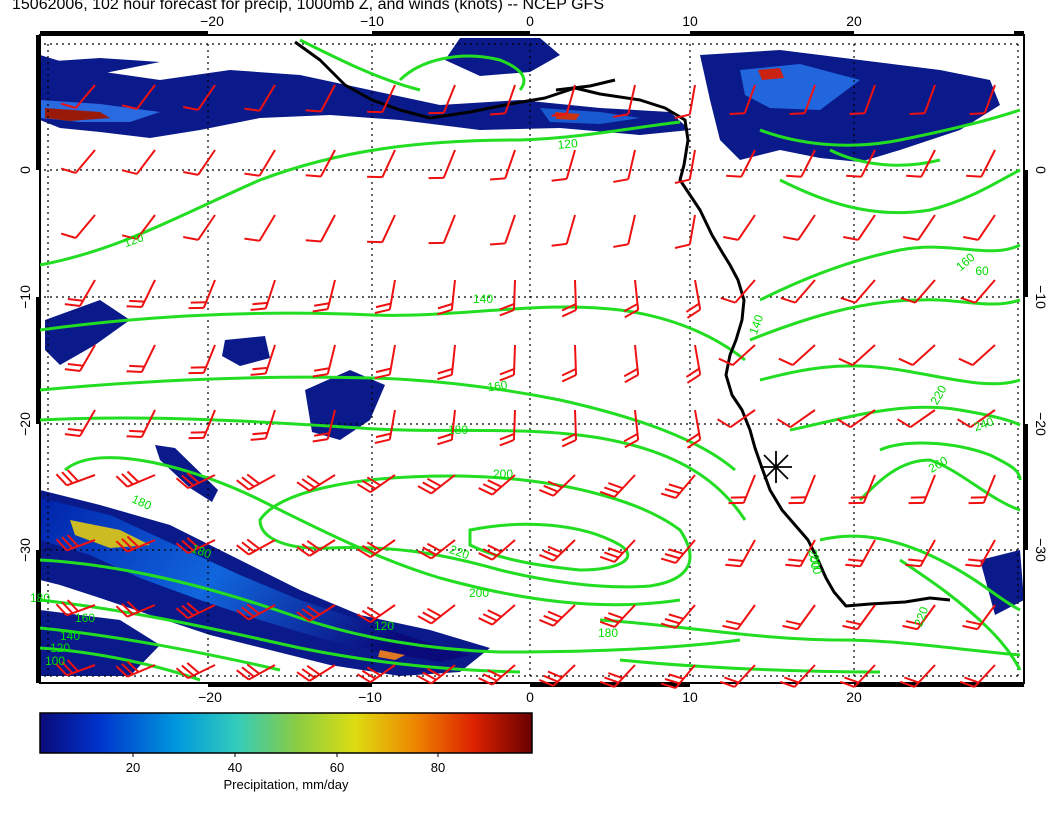  I want to click on lat-tick-right: −30, so click(1041, 550).